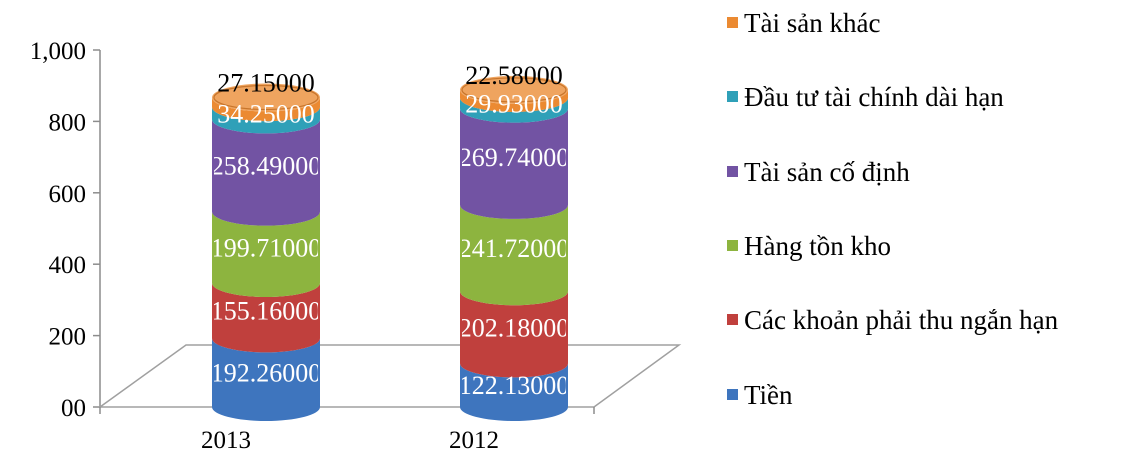 This screenshot has width=1141, height=456. Describe the element at coordinates (389, 376) in the screenshot. I see `floor-plane` at that location.